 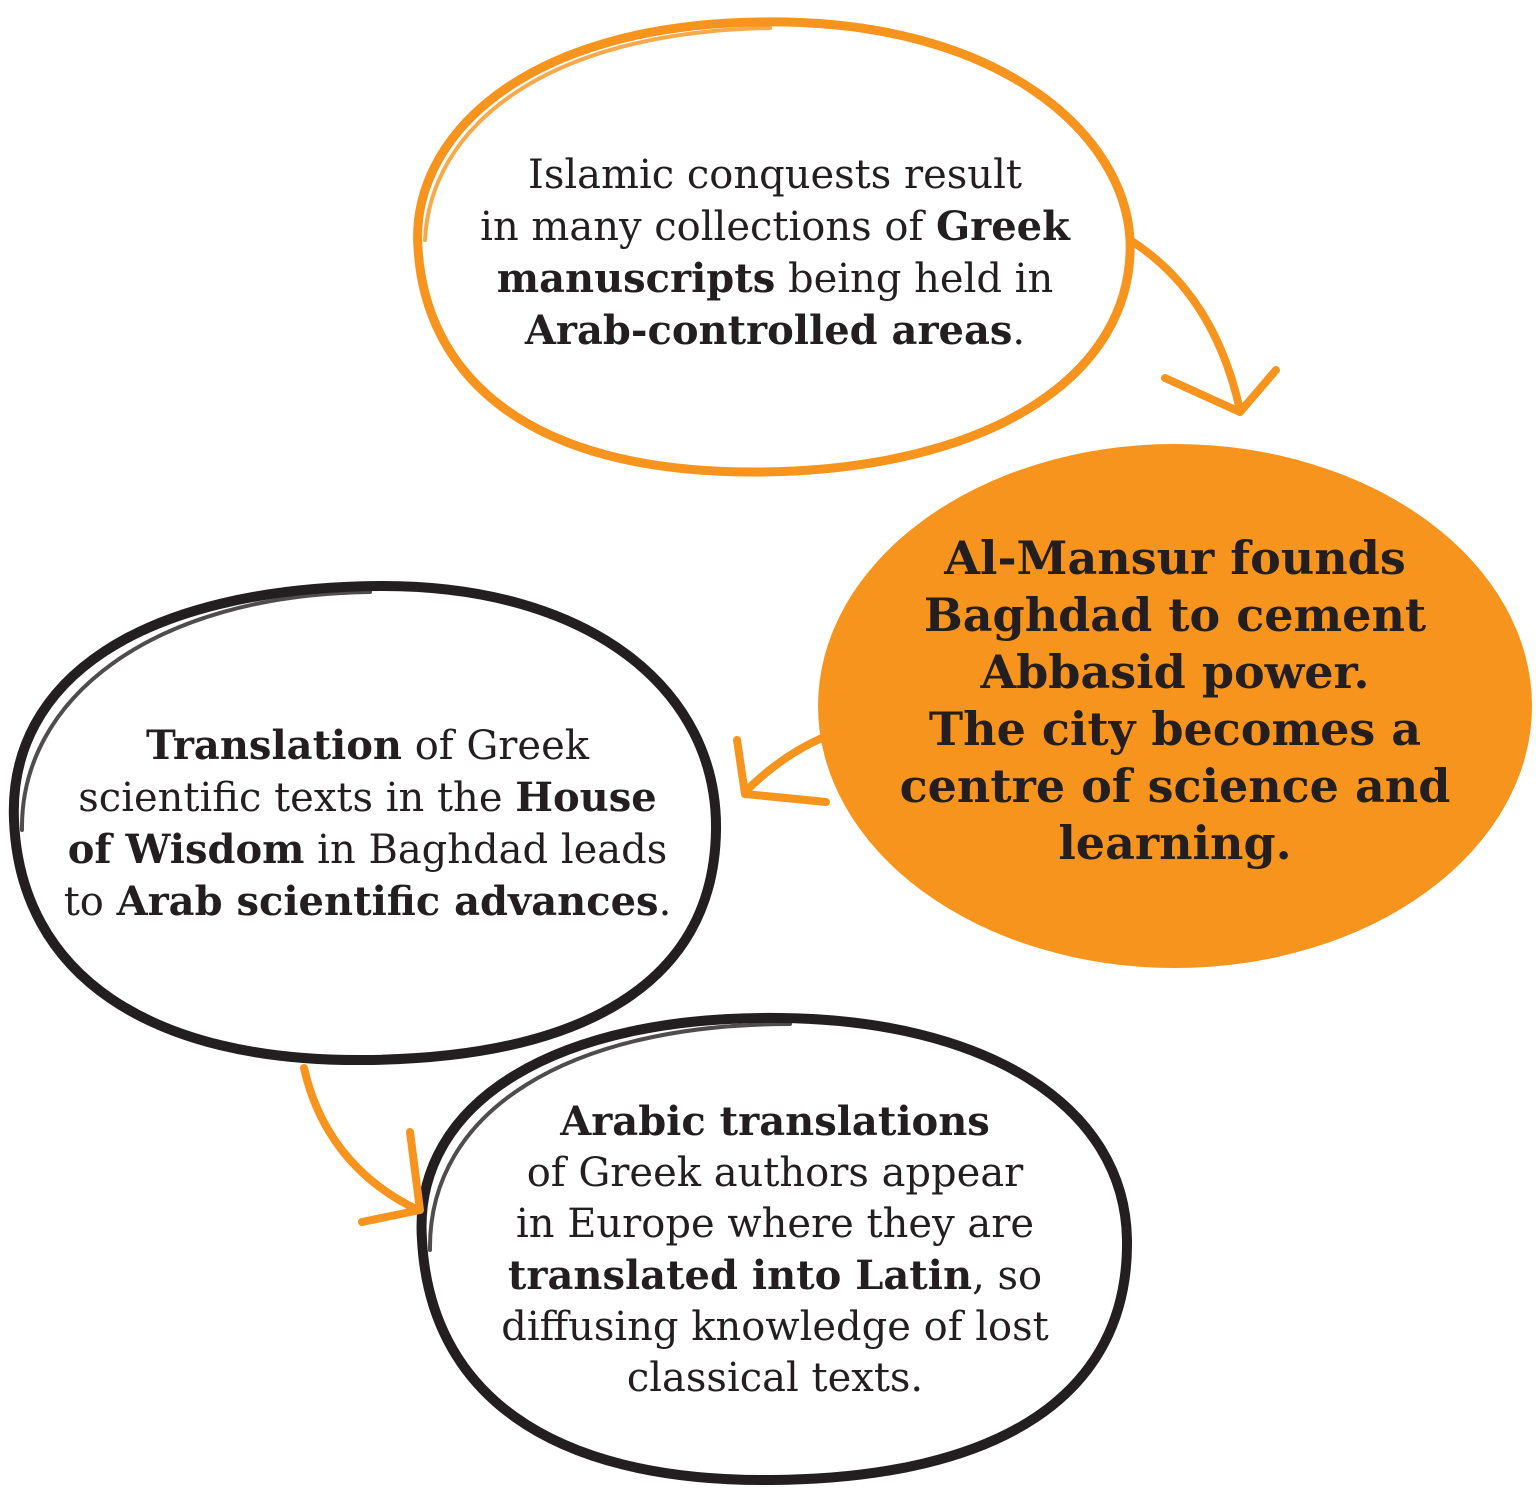 I want to click on arrow-translation-to-arabic, so click(x=361, y=1139).